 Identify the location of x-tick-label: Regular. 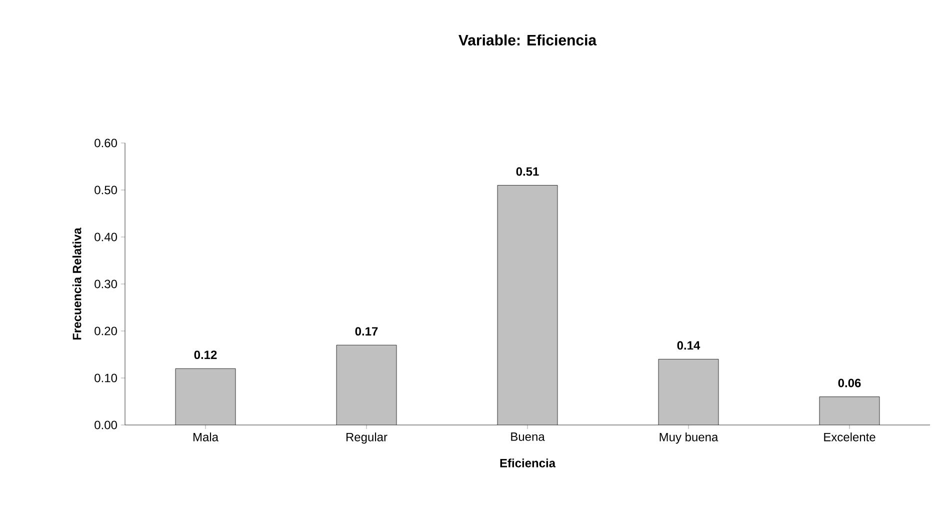
(367, 438).